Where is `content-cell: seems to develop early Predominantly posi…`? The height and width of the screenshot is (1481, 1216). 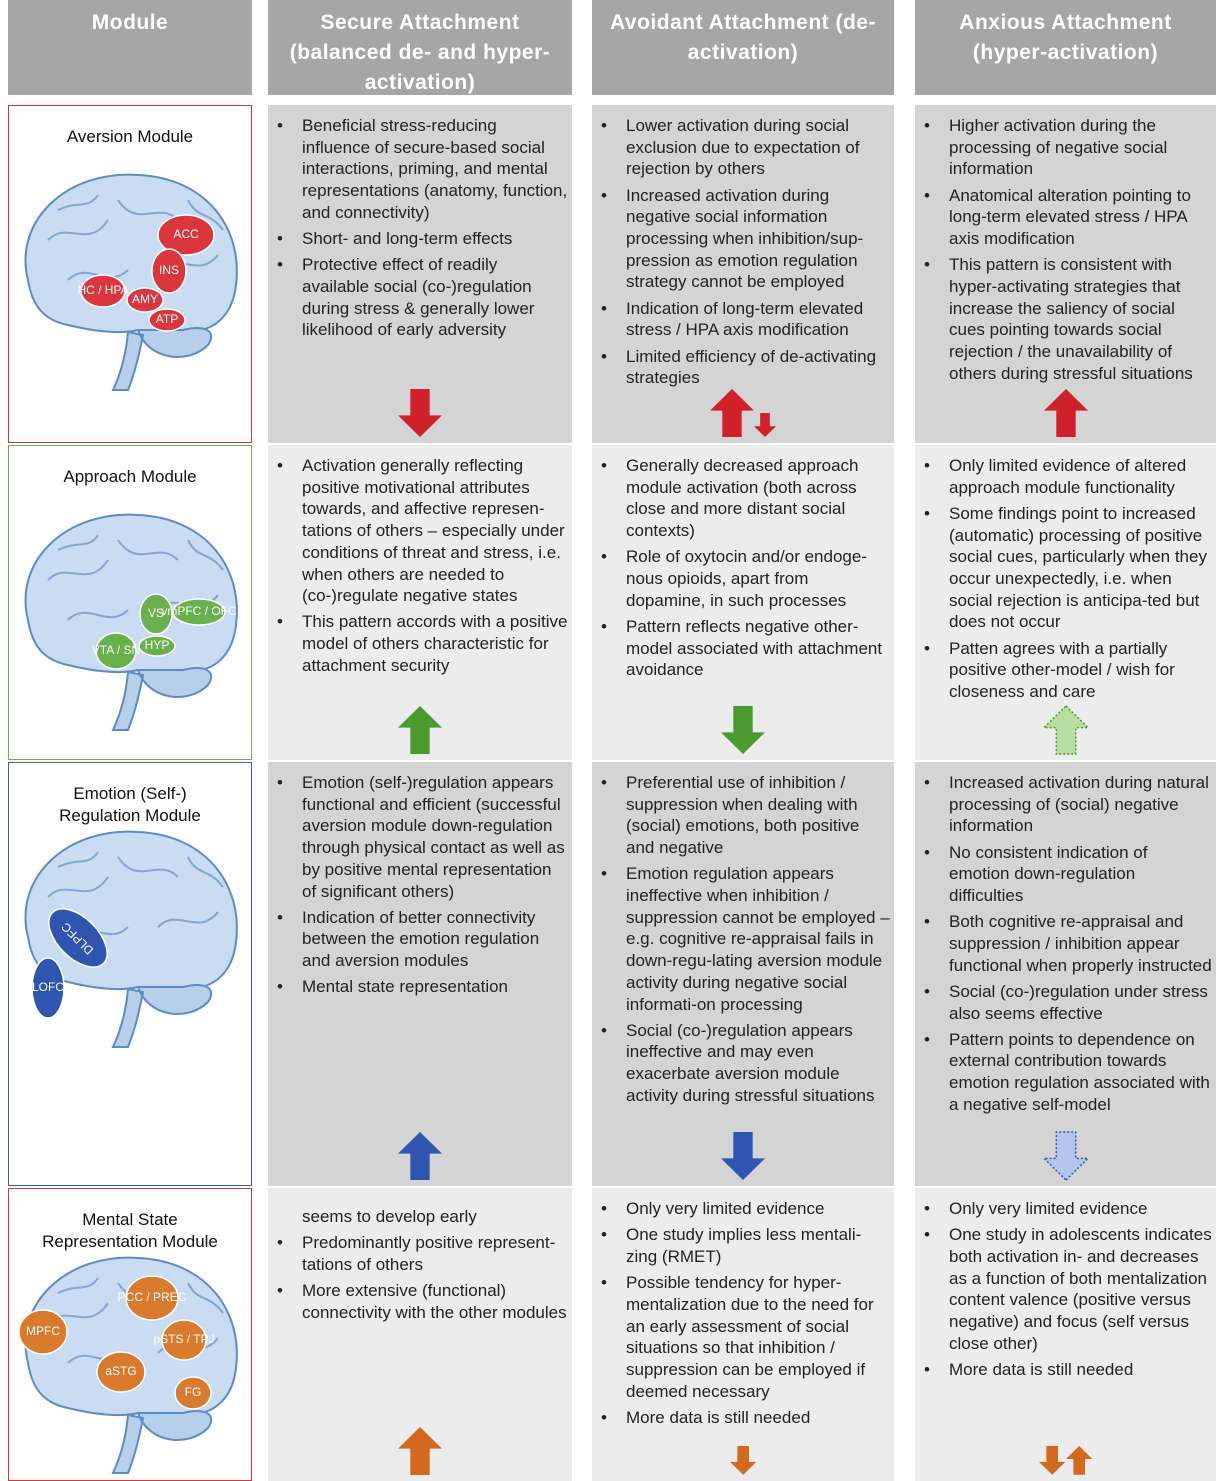
content-cell: seems to develop early Predominantly posi… is located at coordinates (420, 1334).